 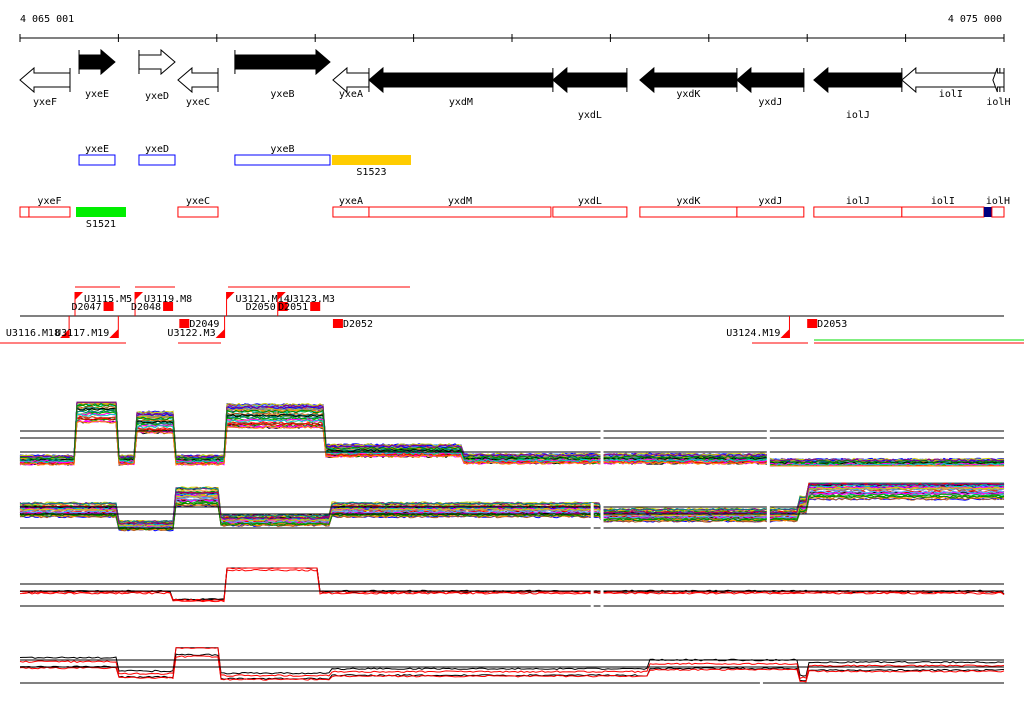 What do you see at coordinates (157, 62) in the screenshot?
I see `gene-arrow-yxeD` at bounding box center [157, 62].